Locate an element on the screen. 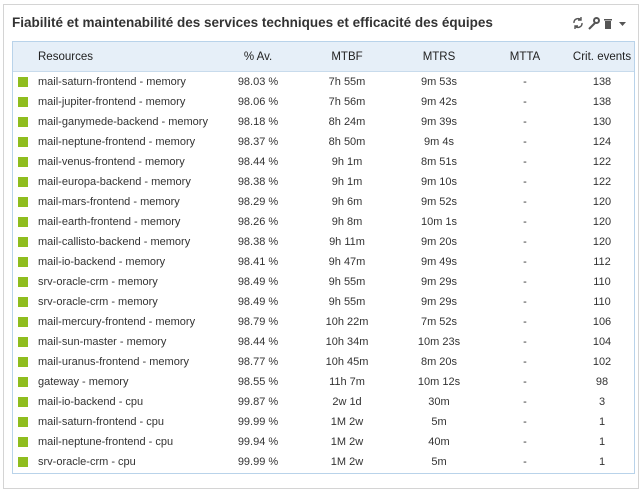 The image size is (644, 494). table-cell: 10m 23s is located at coordinates (439, 342).